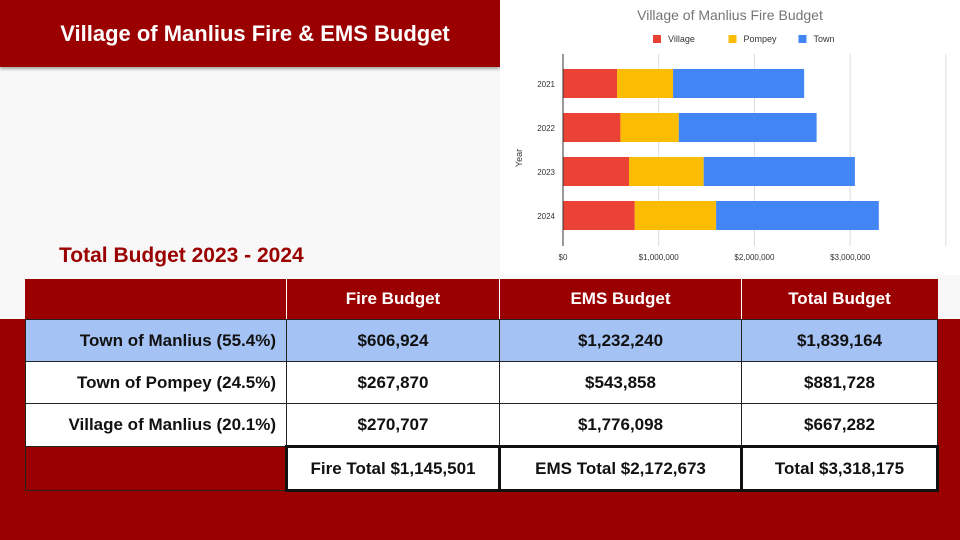  What do you see at coordinates (839, 425) in the screenshot?
I see `total-cell: $667,282` at bounding box center [839, 425].